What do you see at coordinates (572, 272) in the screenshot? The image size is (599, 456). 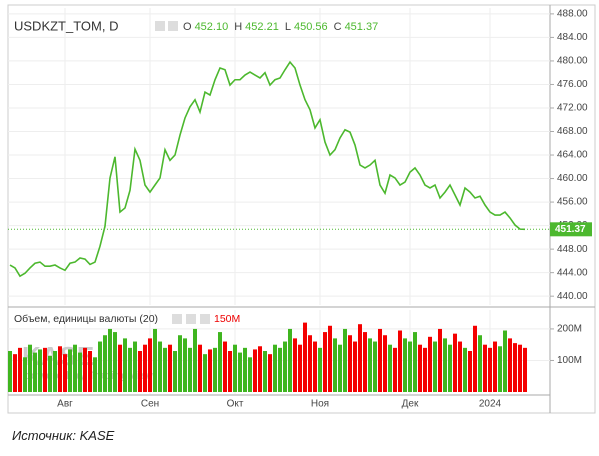 I see `y-tick-label: 444.00` at bounding box center [572, 272].